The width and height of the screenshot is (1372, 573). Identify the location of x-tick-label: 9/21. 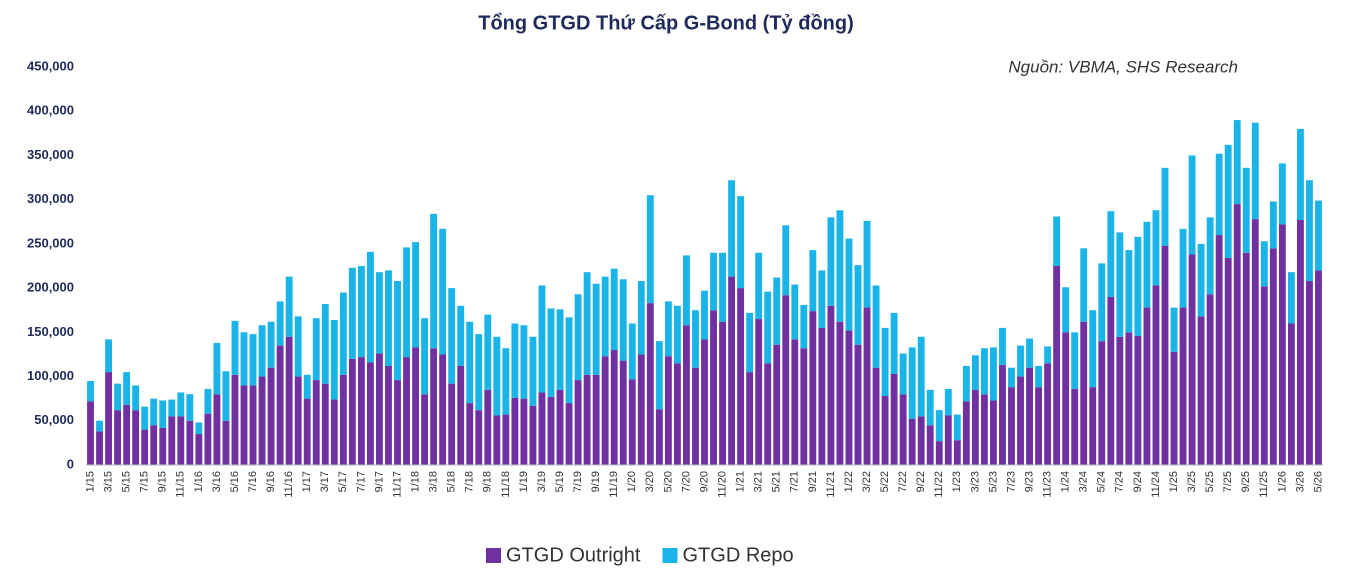
(813, 481).